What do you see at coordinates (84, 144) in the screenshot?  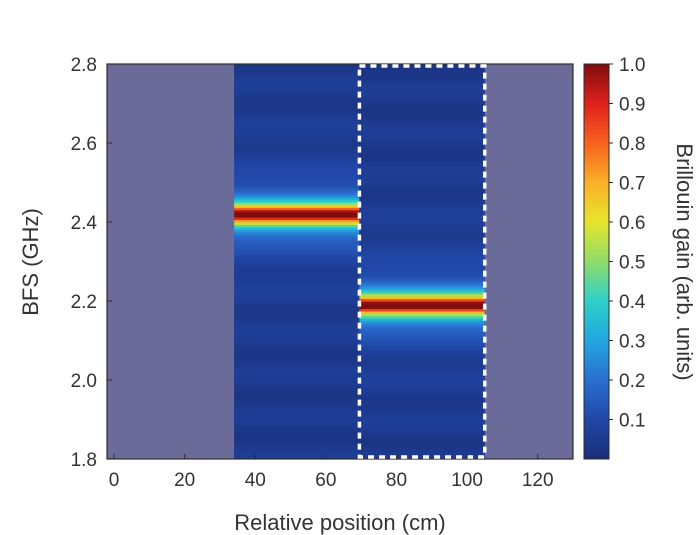 I see `y-tick-label: 2.6` at bounding box center [84, 144].